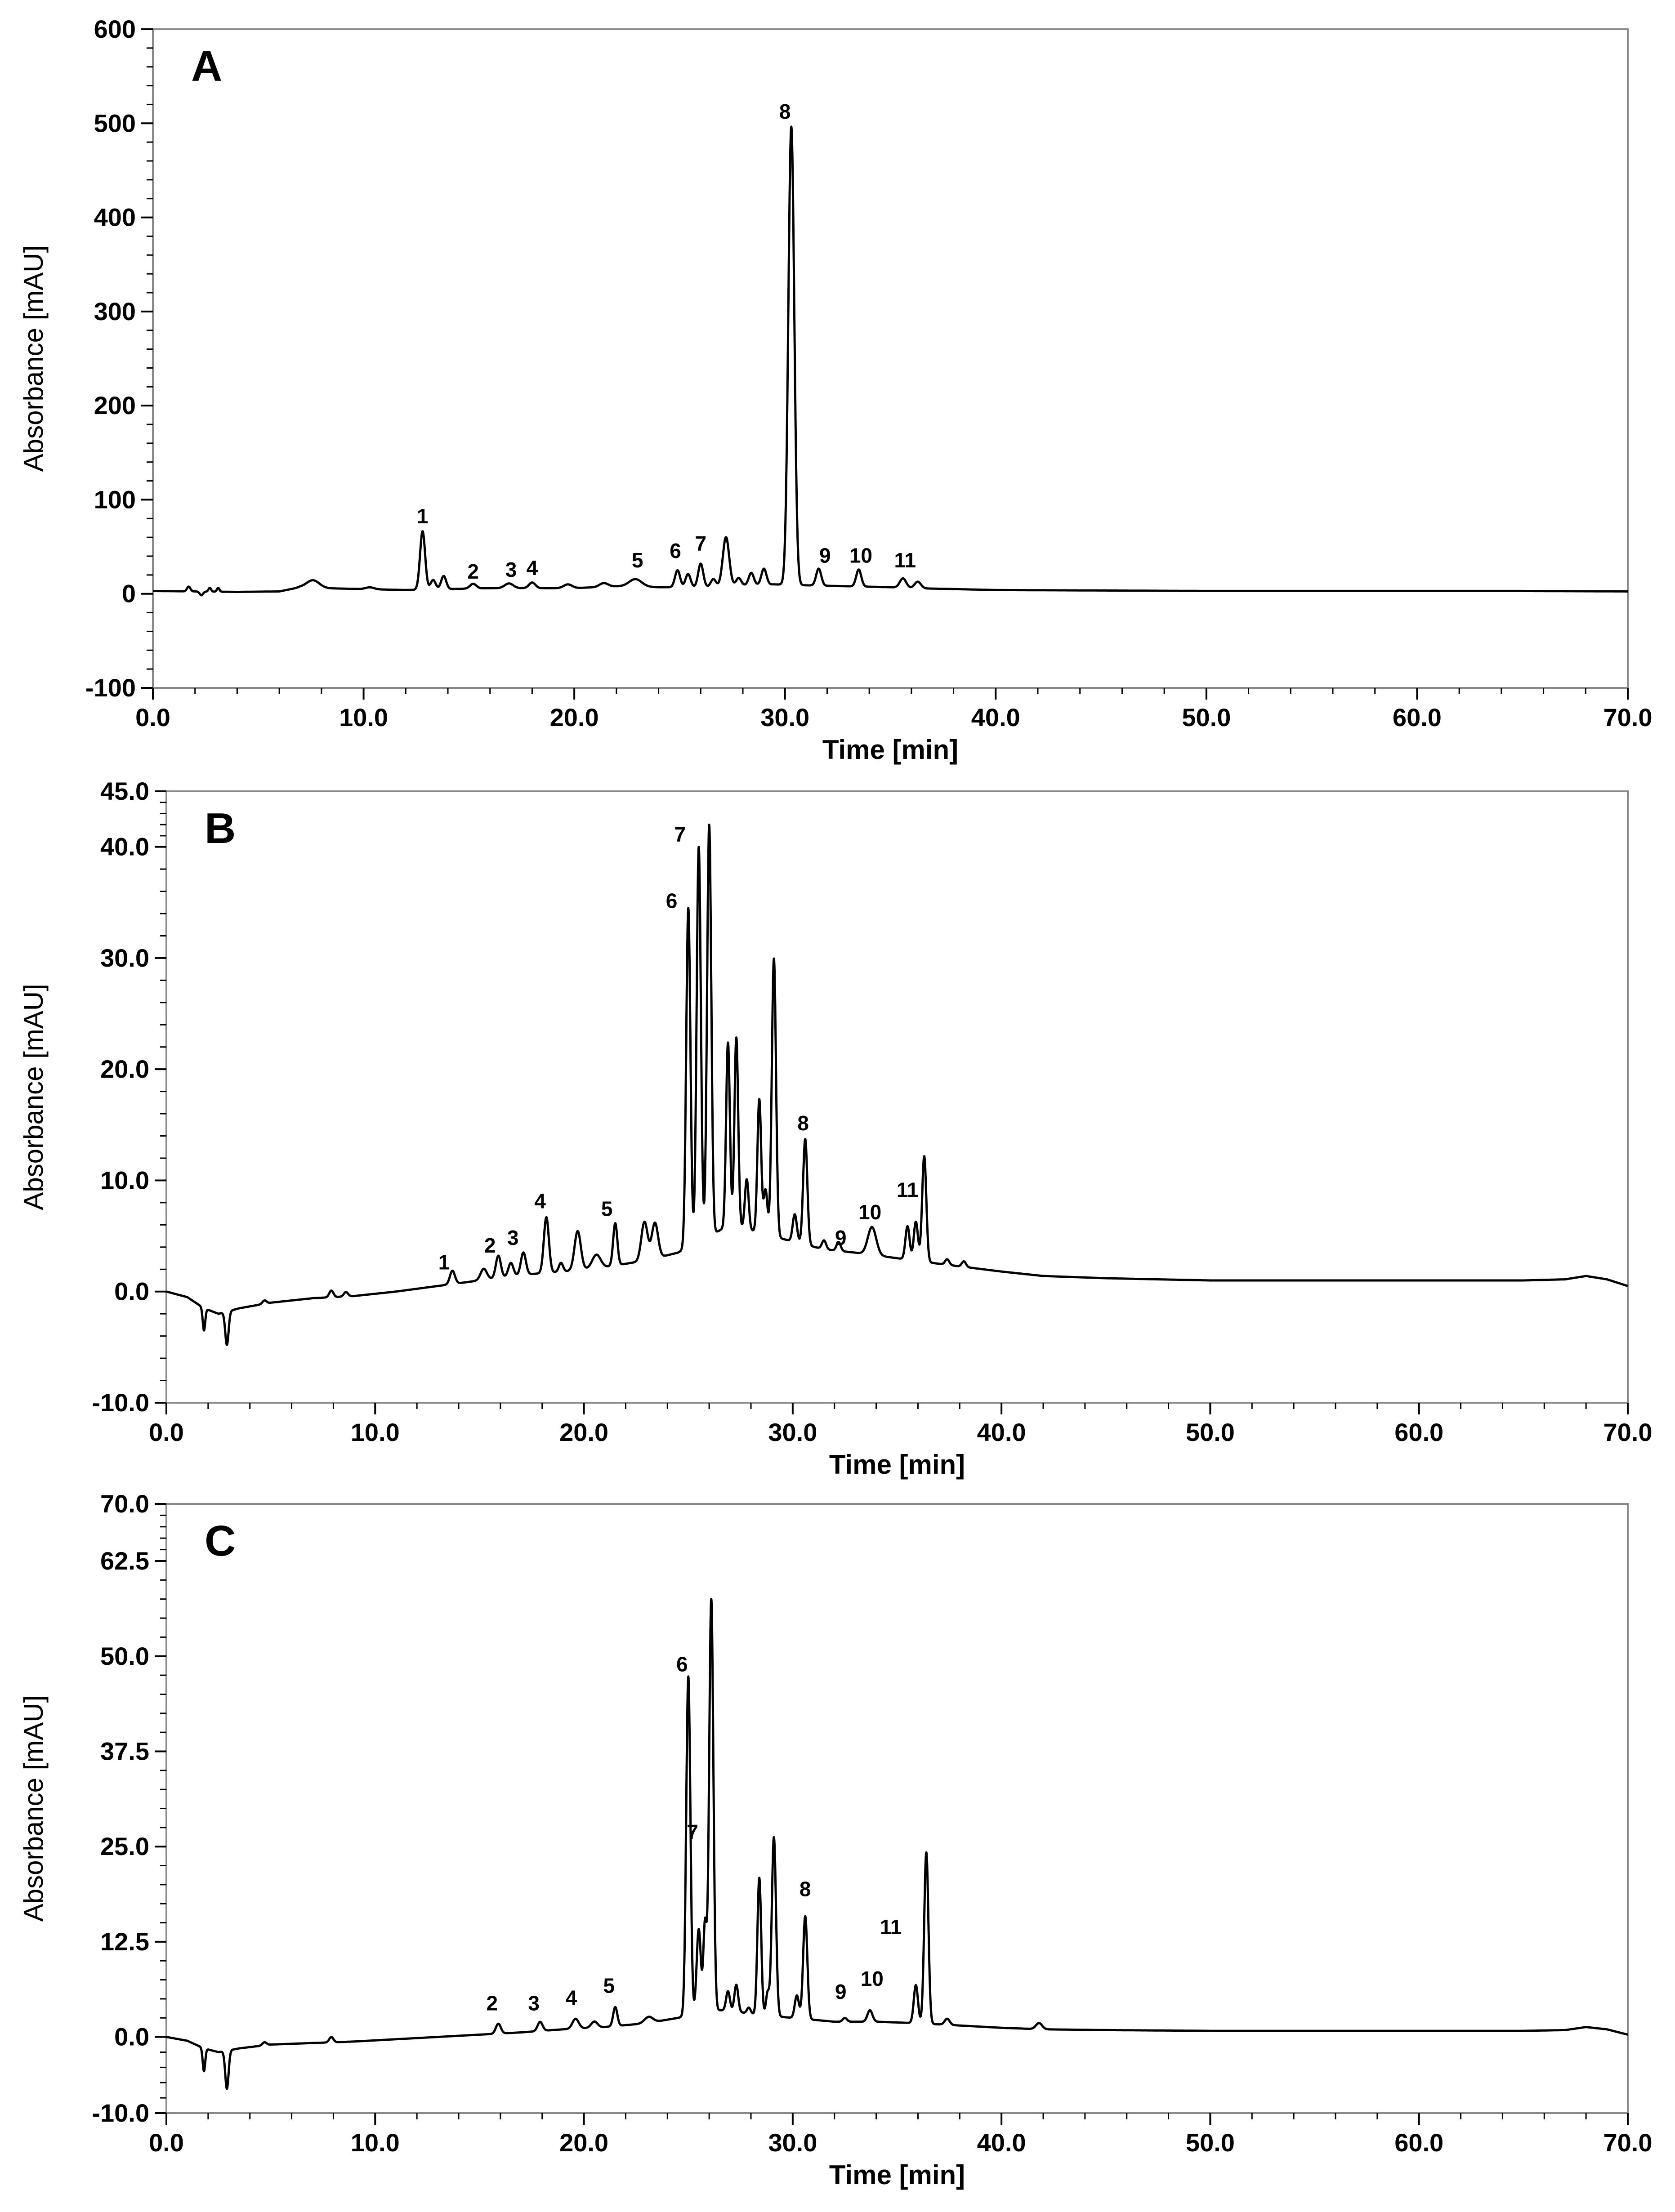 The width and height of the screenshot is (1675, 2212). Describe the element at coordinates (110, 687) in the screenshot. I see `y-tick-label: -100` at that location.